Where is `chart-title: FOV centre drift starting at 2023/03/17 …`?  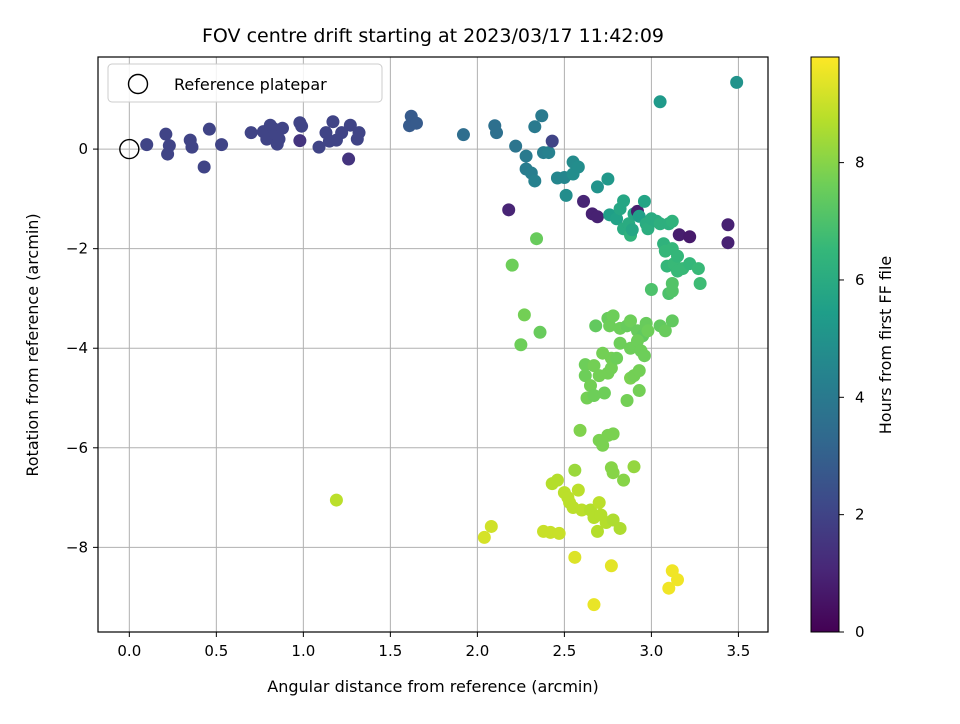 chart-title: FOV centre drift starting at 2023/03/17 … is located at coordinates (433, 36).